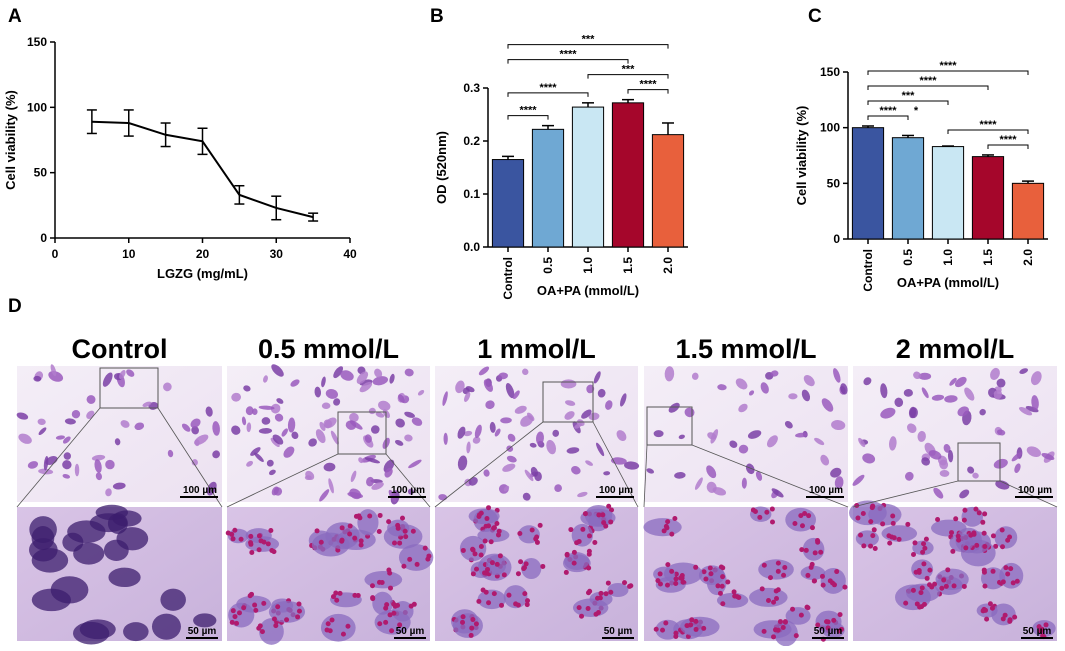 The width and height of the screenshot is (1065, 651). What do you see at coordinates (43, 238) in the screenshot?
I see `y-tick-label: 0` at bounding box center [43, 238].